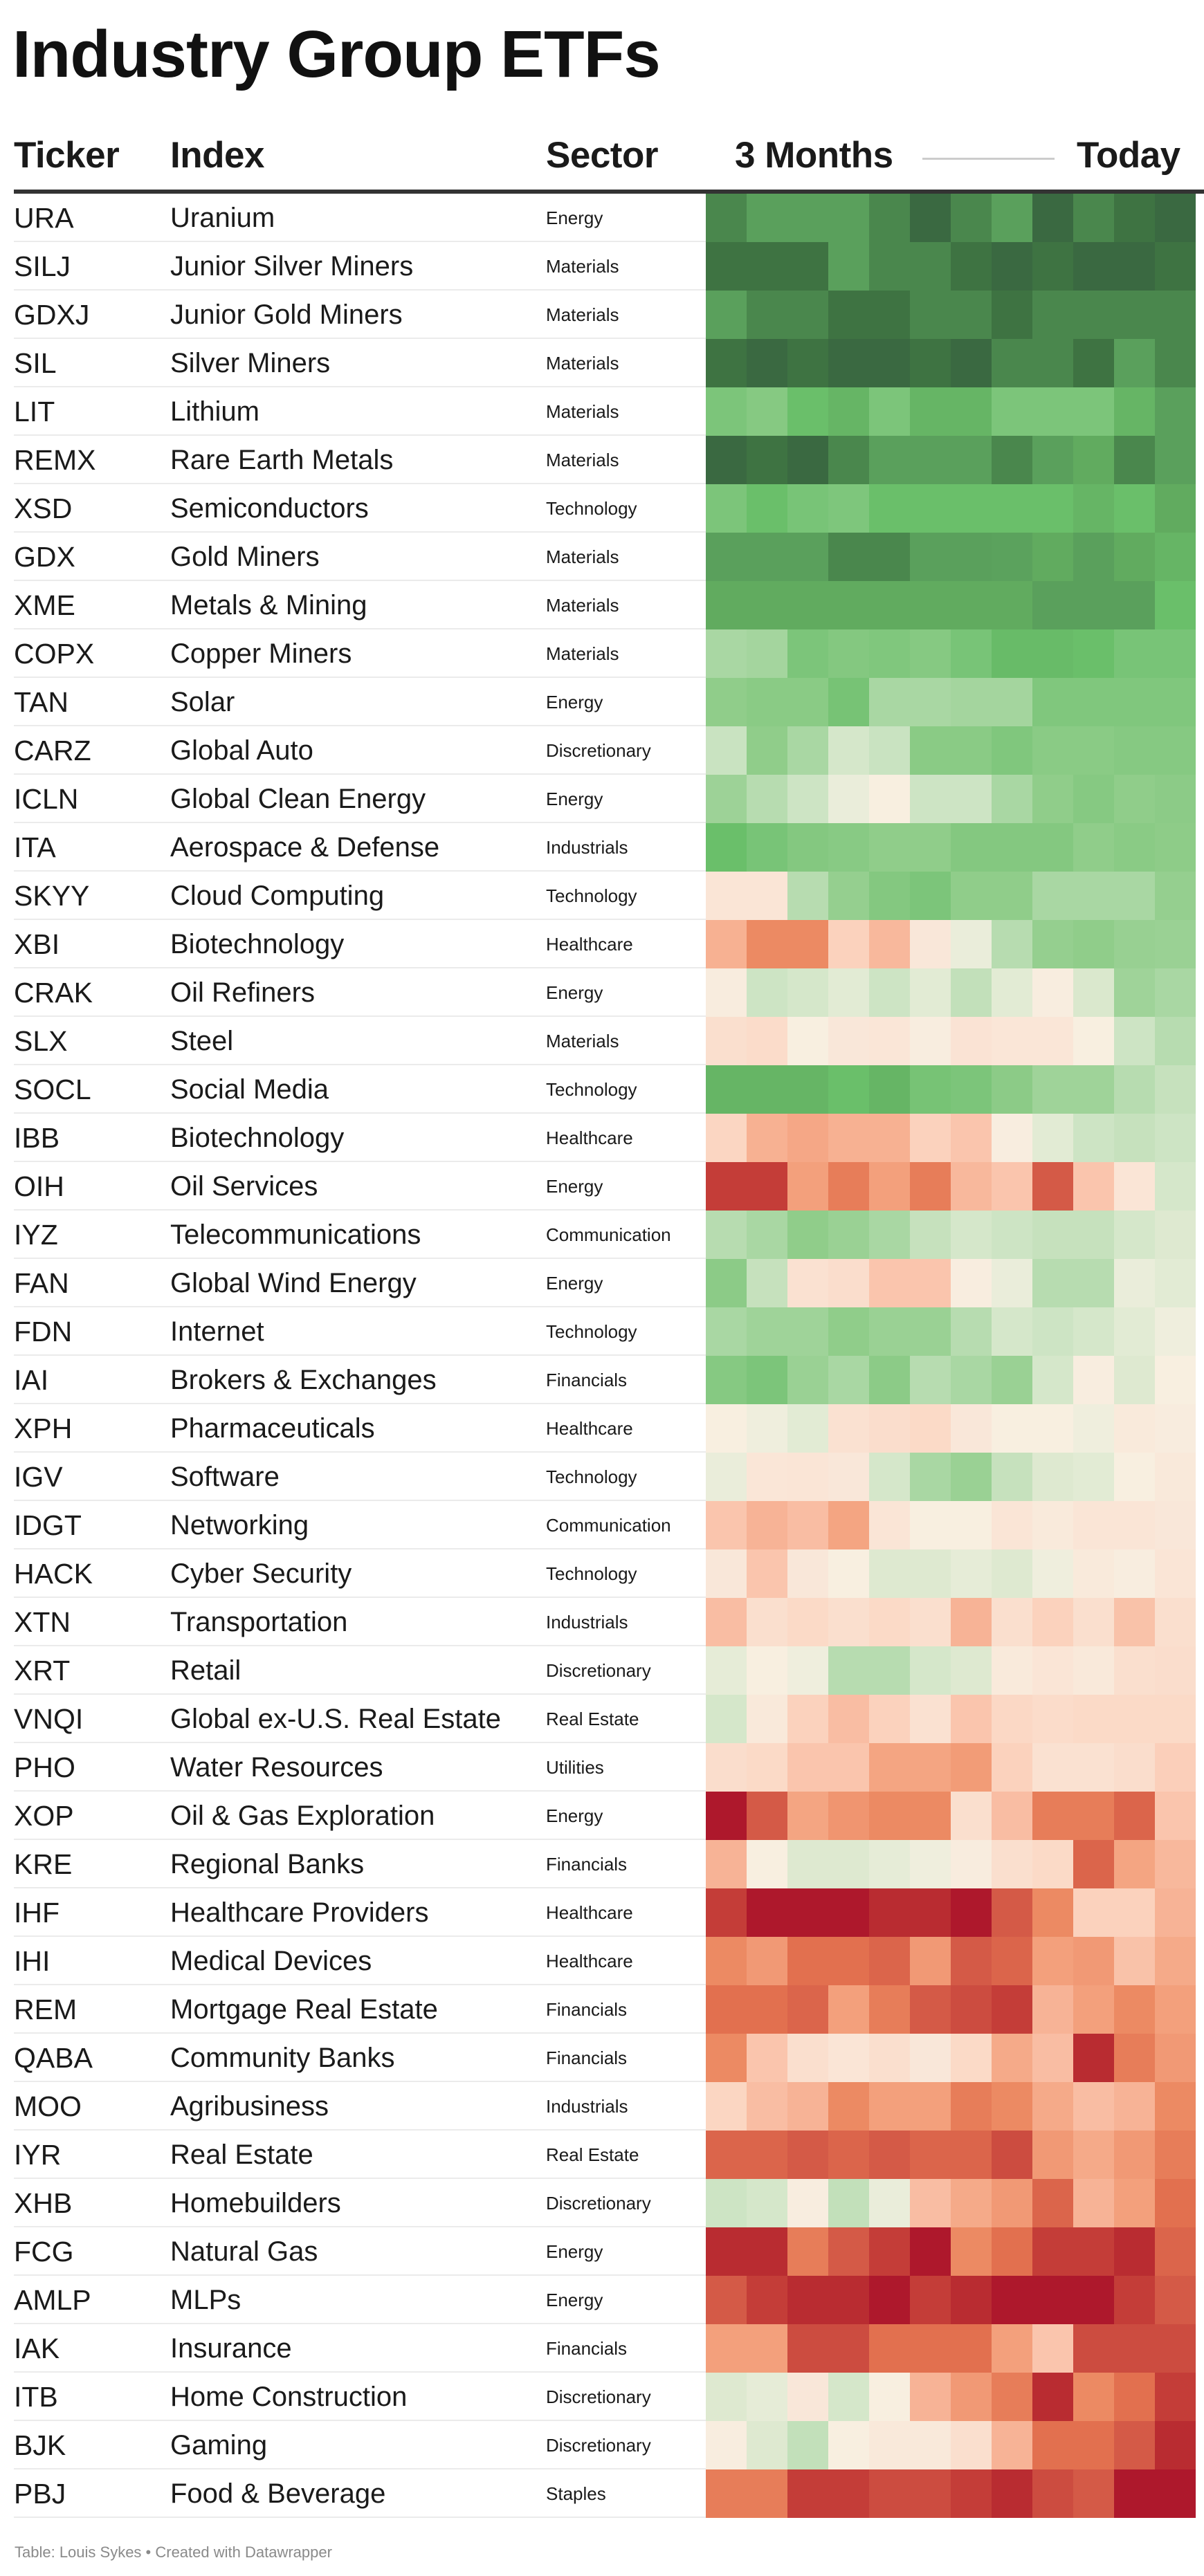 The image size is (1204, 2576). I want to click on column-header-ticker: Ticker, so click(67, 155).